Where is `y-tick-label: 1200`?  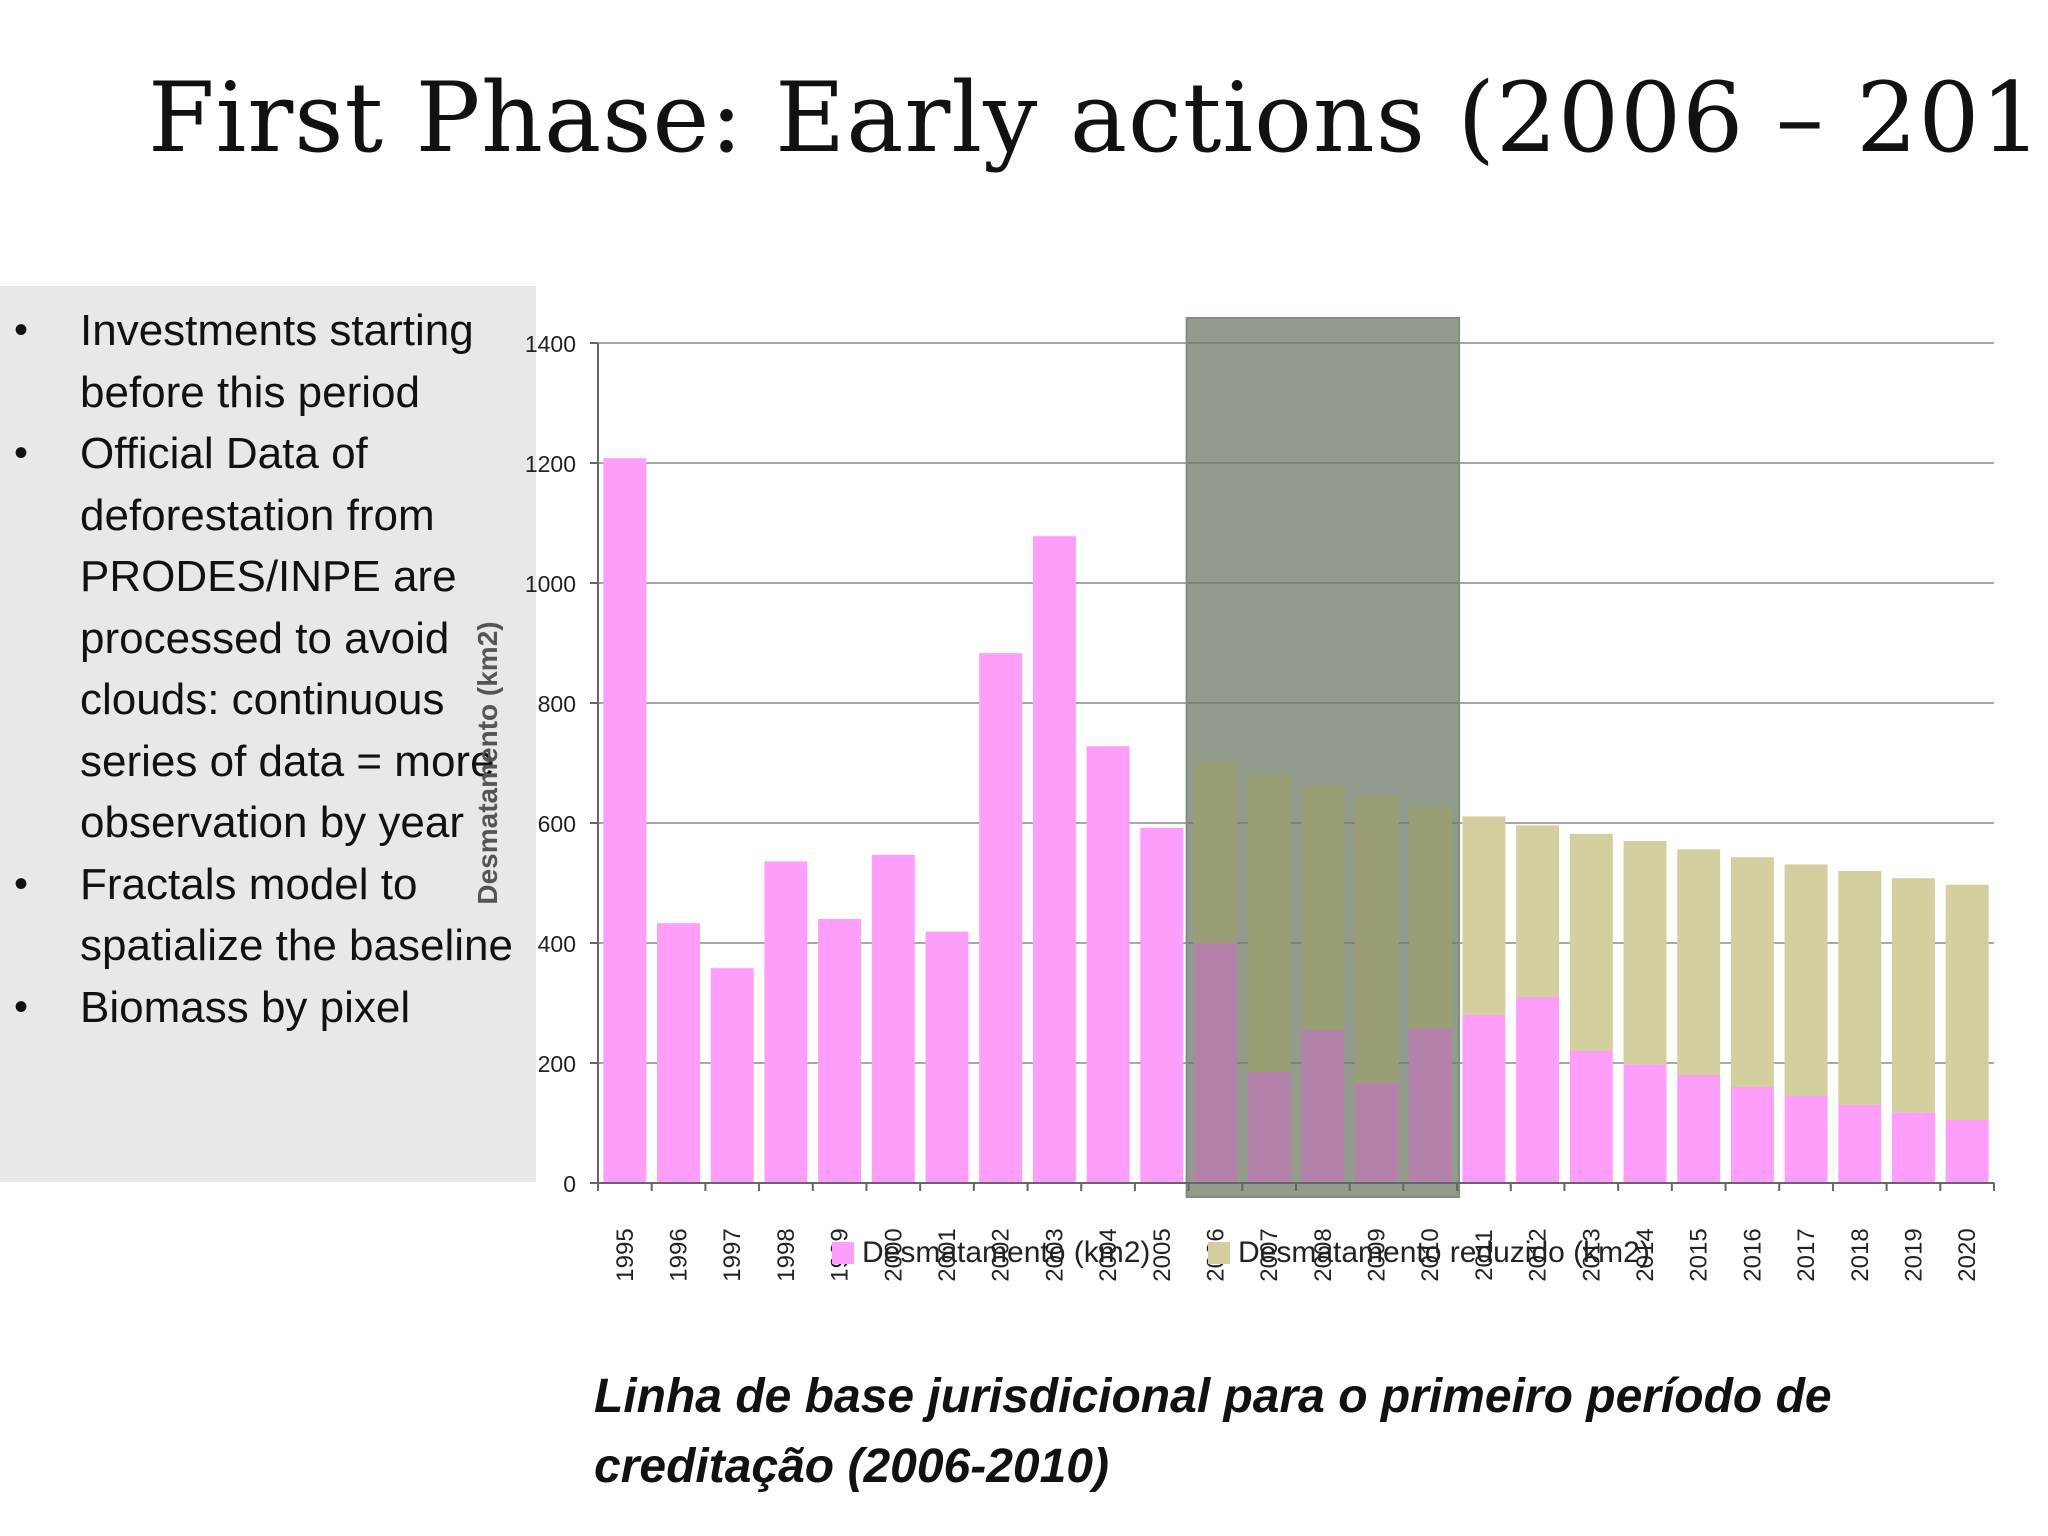
y-tick-label: 1200 is located at coordinates (550, 464).